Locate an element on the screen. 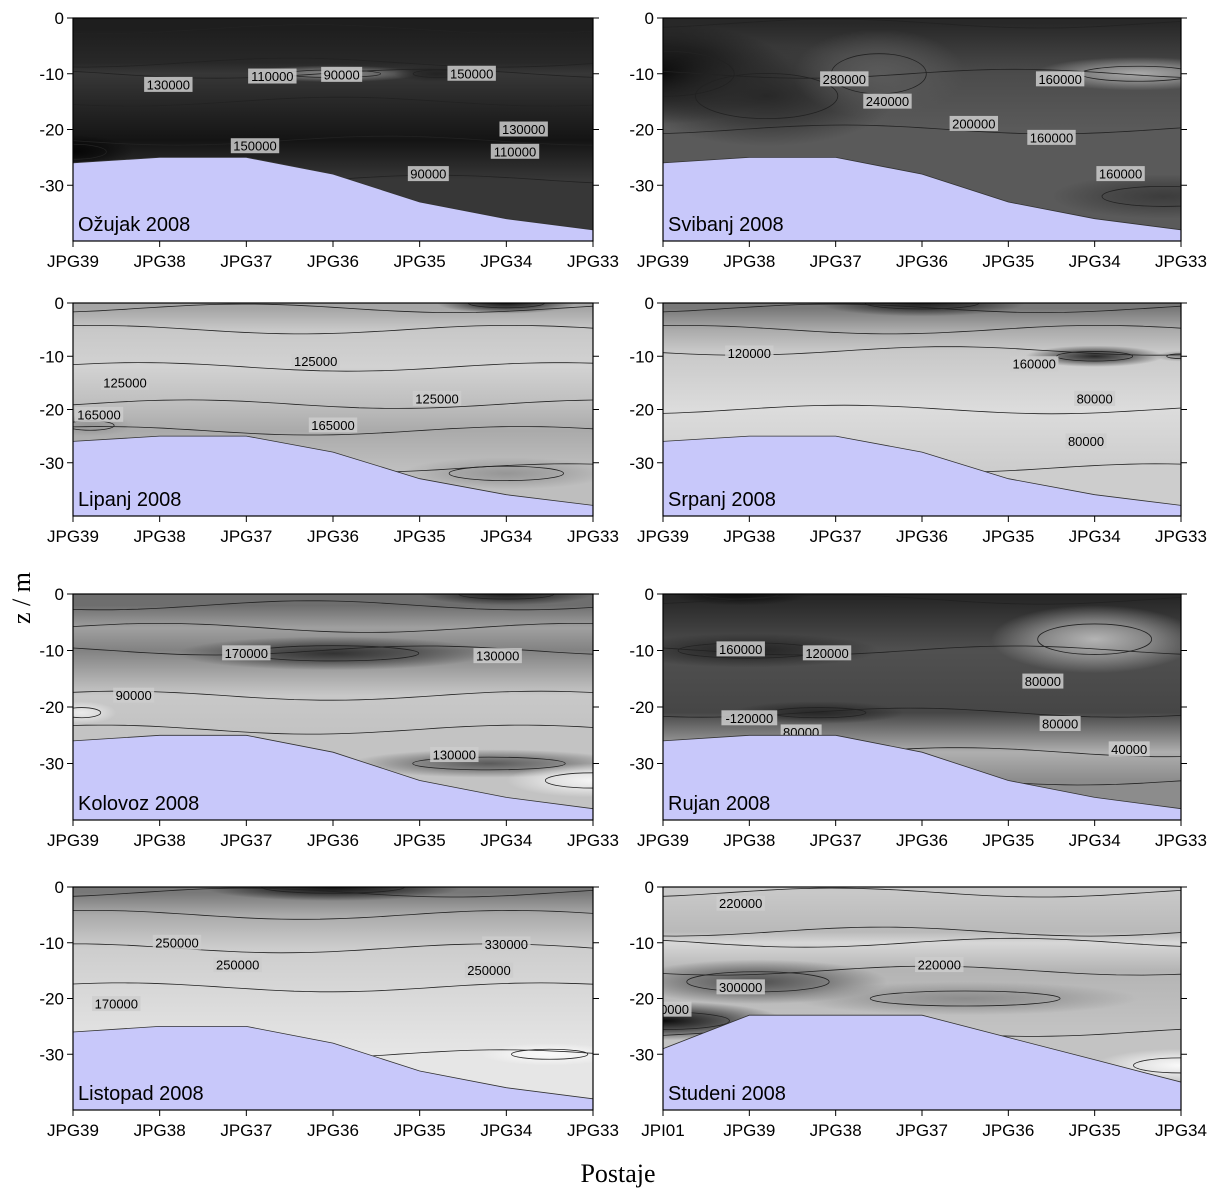 Image resolution: width=1223 pixels, height=1198 pixels. x-tick-label: JPI01 is located at coordinates (662, 1130).